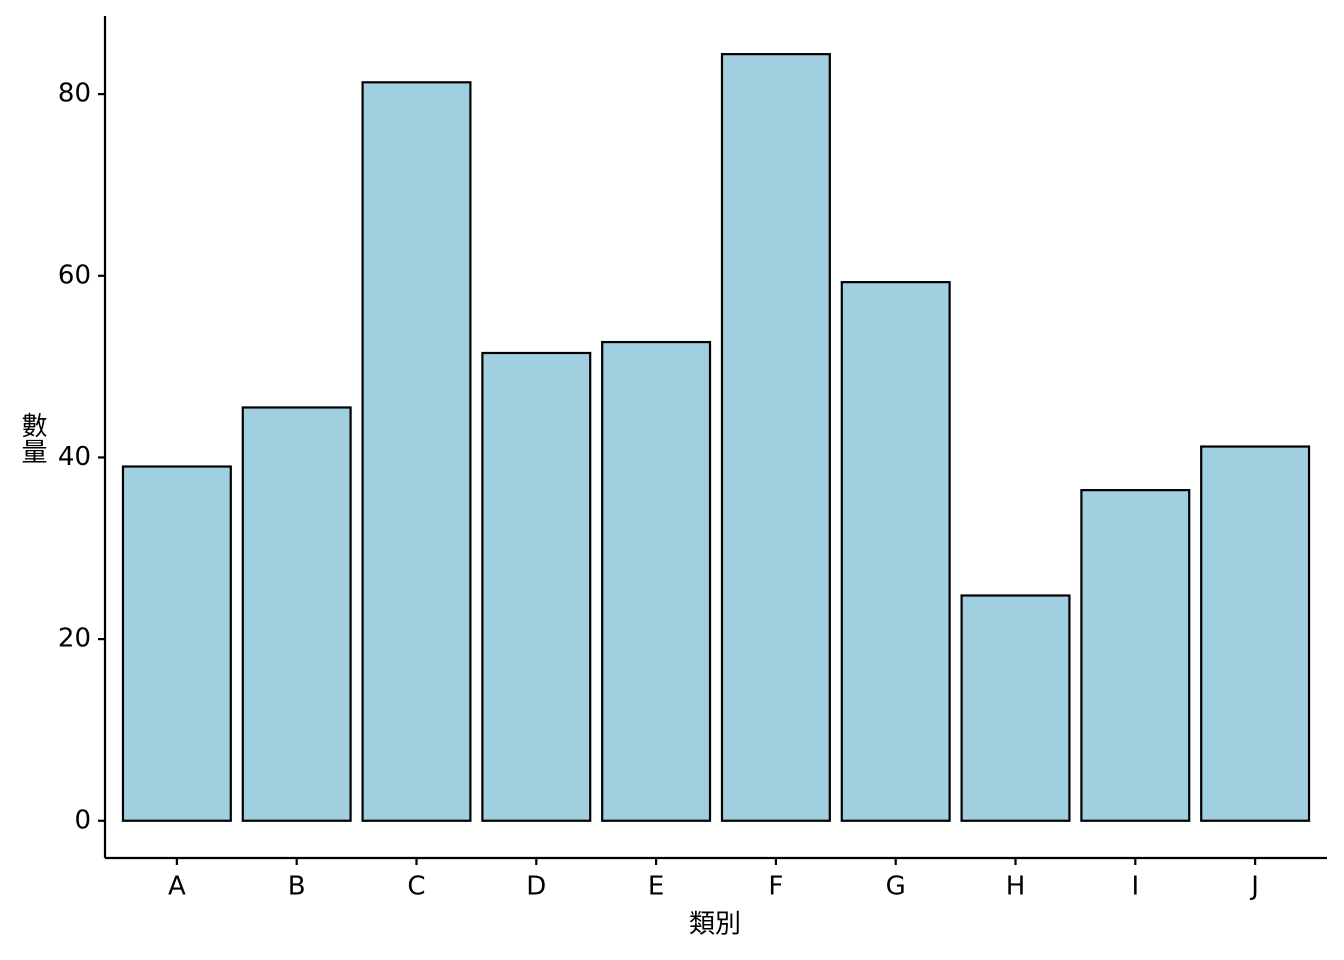 This screenshot has height=960, width=1344. What do you see at coordinates (297, 887) in the screenshot?
I see `x-tick-label: B` at bounding box center [297, 887].